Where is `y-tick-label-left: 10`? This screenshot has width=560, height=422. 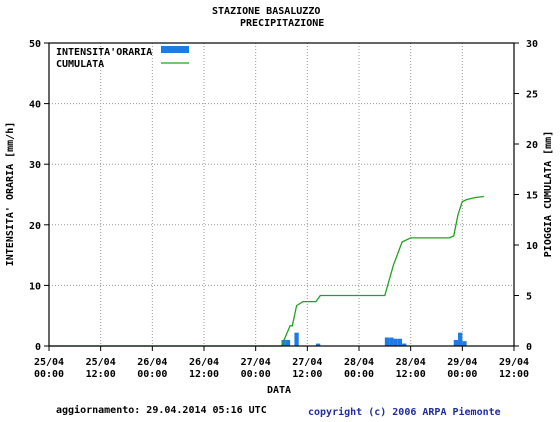 y-tick-label-left: 10 is located at coordinates (35, 286).